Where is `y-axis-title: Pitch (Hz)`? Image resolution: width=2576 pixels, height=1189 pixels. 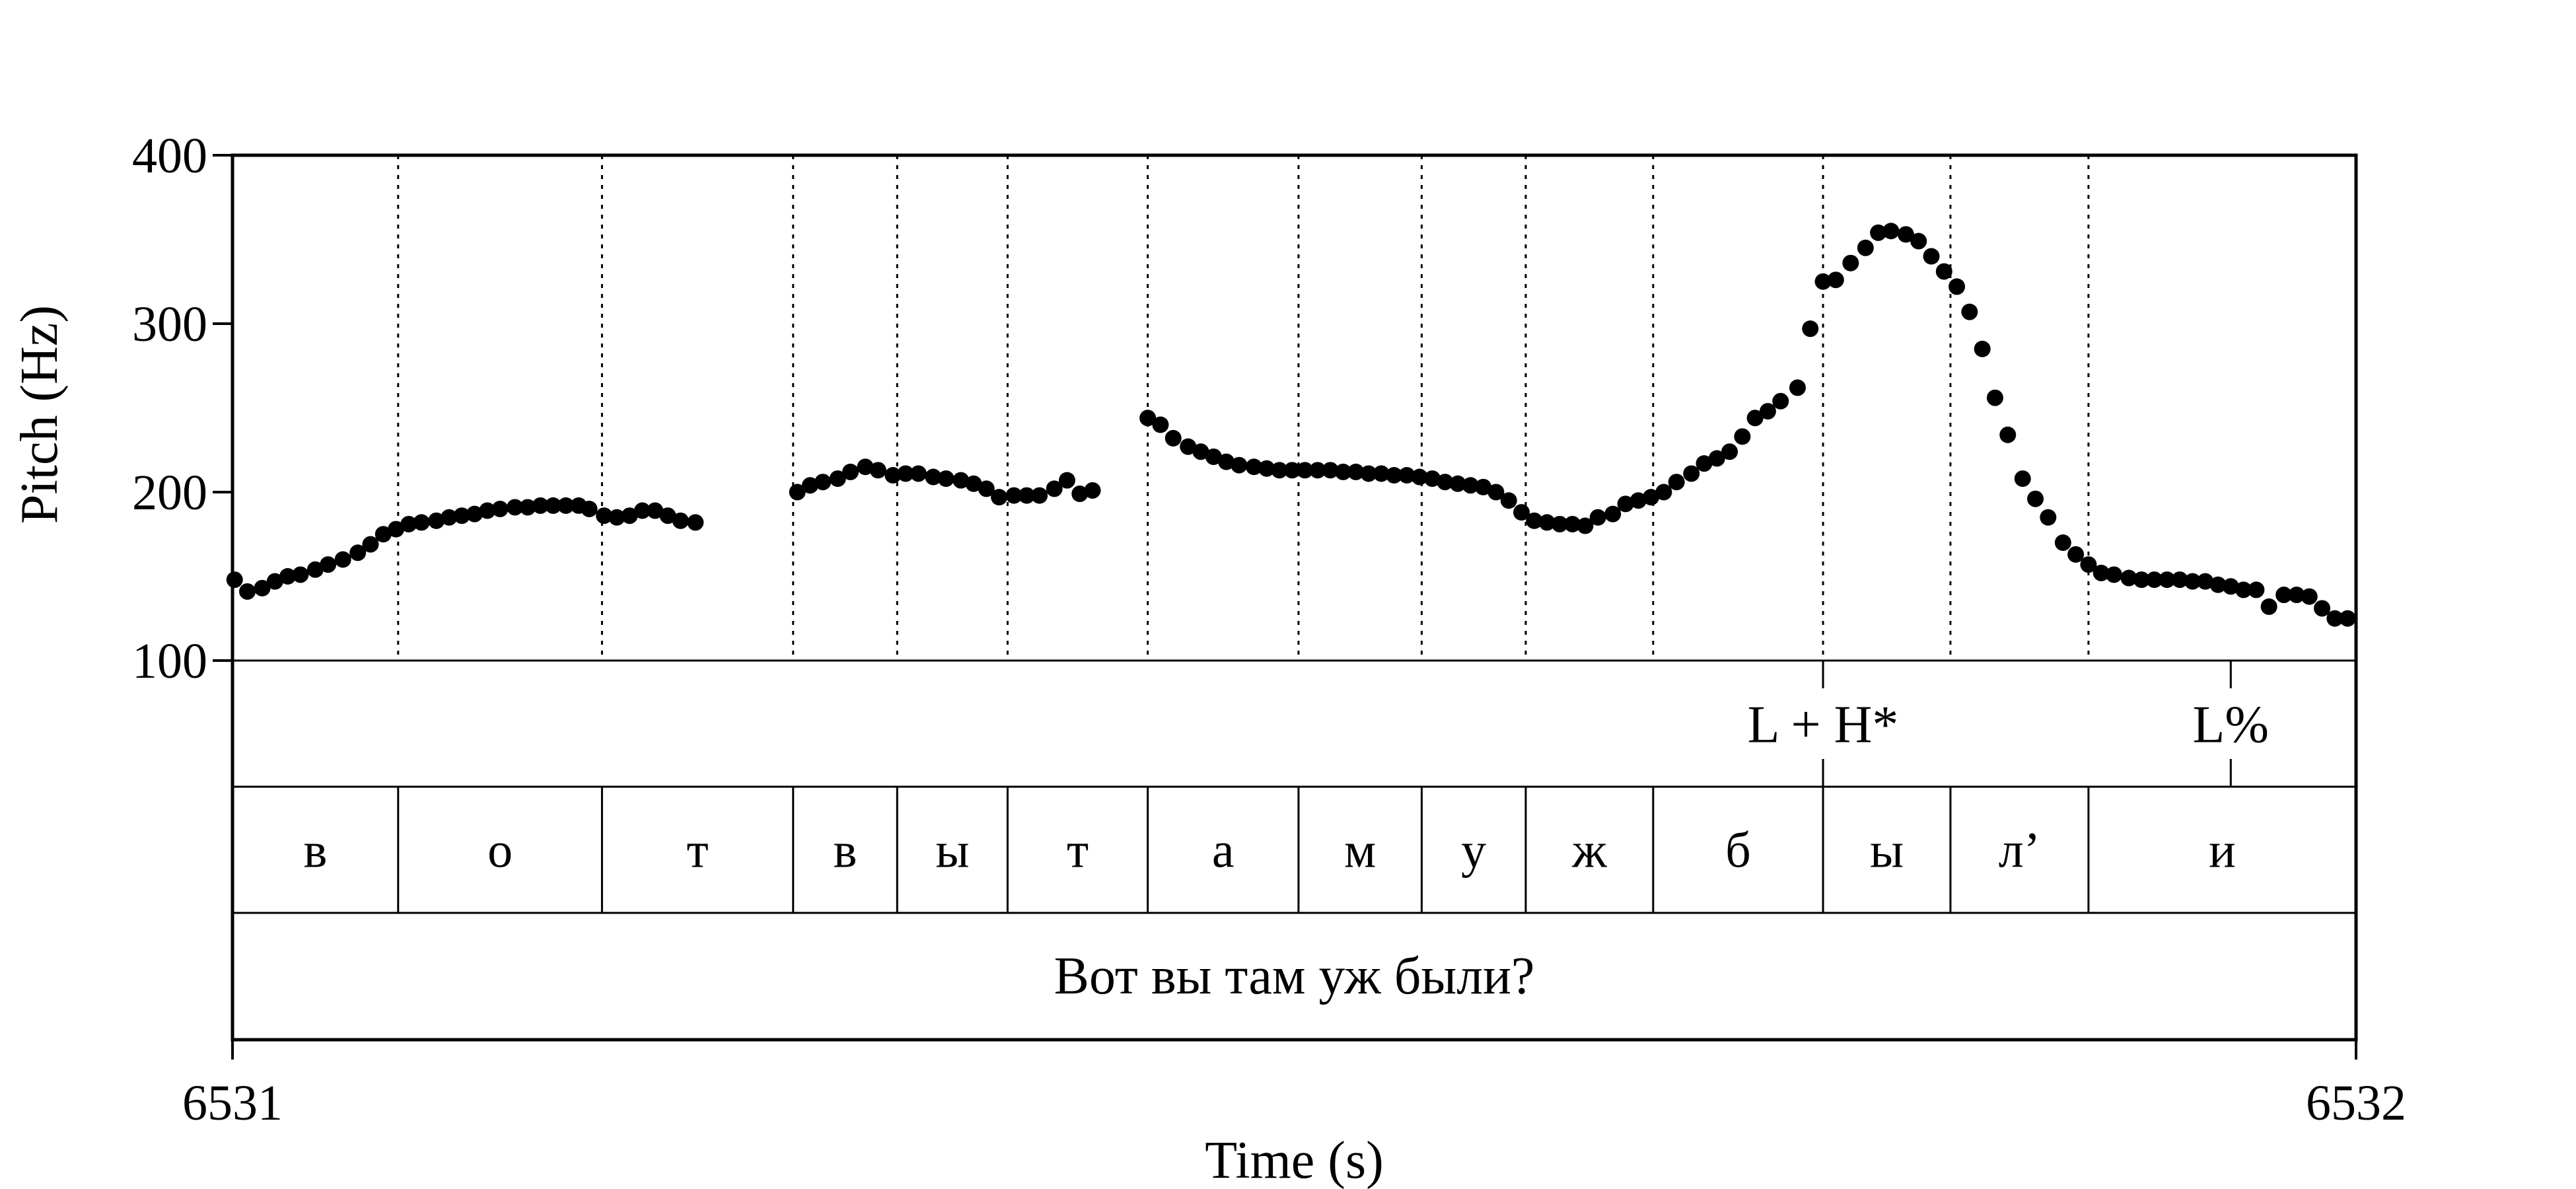 y-axis-title: Pitch (Hz) is located at coordinates (40, 414).